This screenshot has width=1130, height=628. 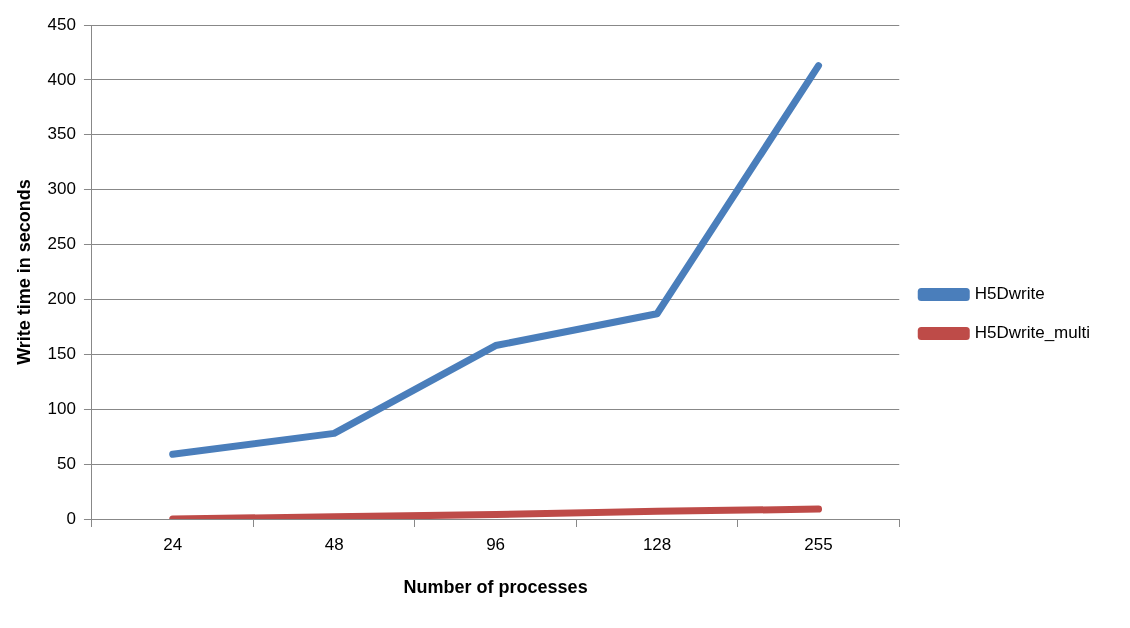 I want to click on x-tick-label: 128, so click(x=657, y=544).